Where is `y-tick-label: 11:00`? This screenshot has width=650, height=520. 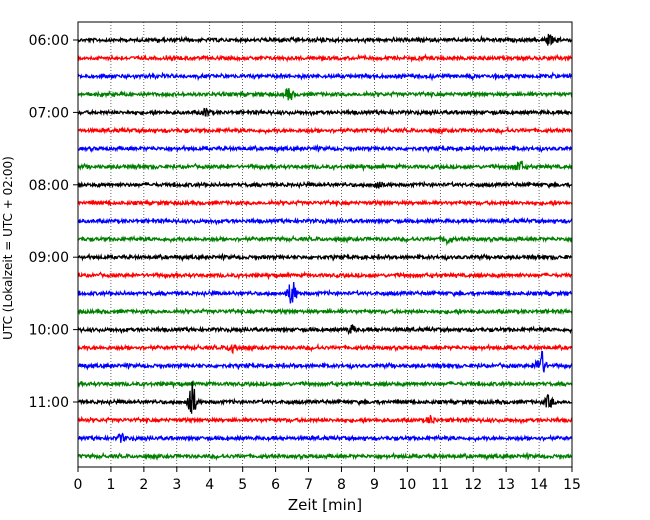
y-tick-label: 11:00 is located at coordinates (49, 403).